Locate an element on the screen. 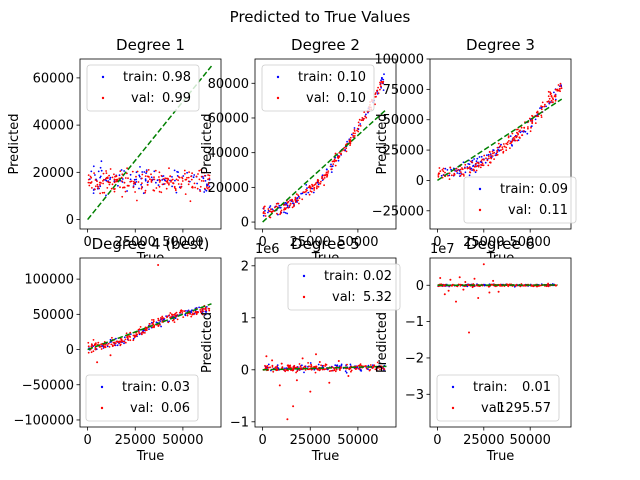  axes-frame is located at coordinates (150, 342).